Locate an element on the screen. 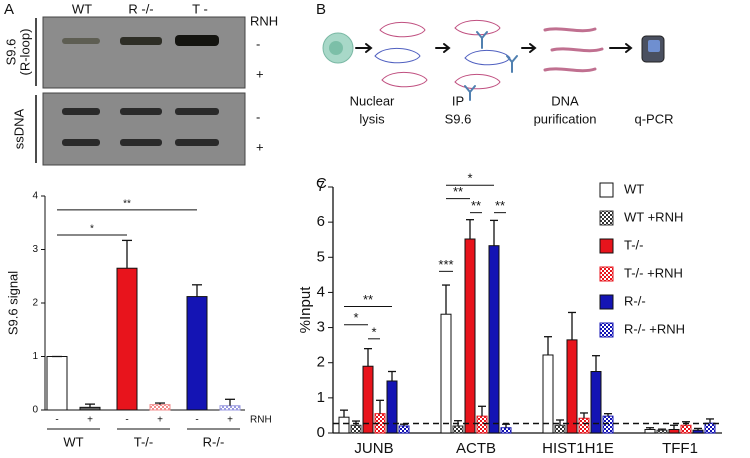 This screenshot has width=750, height=458. nucleus-icon is located at coordinates (336, 48).